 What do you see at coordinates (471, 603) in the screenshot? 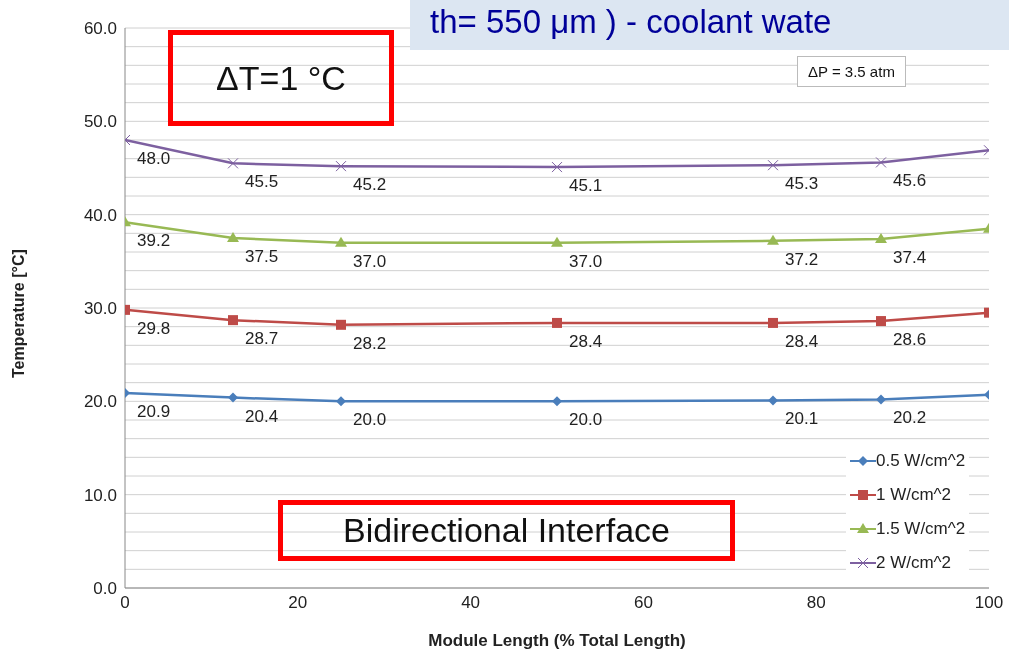
I see `x-tick-label: 40` at bounding box center [471, 603].